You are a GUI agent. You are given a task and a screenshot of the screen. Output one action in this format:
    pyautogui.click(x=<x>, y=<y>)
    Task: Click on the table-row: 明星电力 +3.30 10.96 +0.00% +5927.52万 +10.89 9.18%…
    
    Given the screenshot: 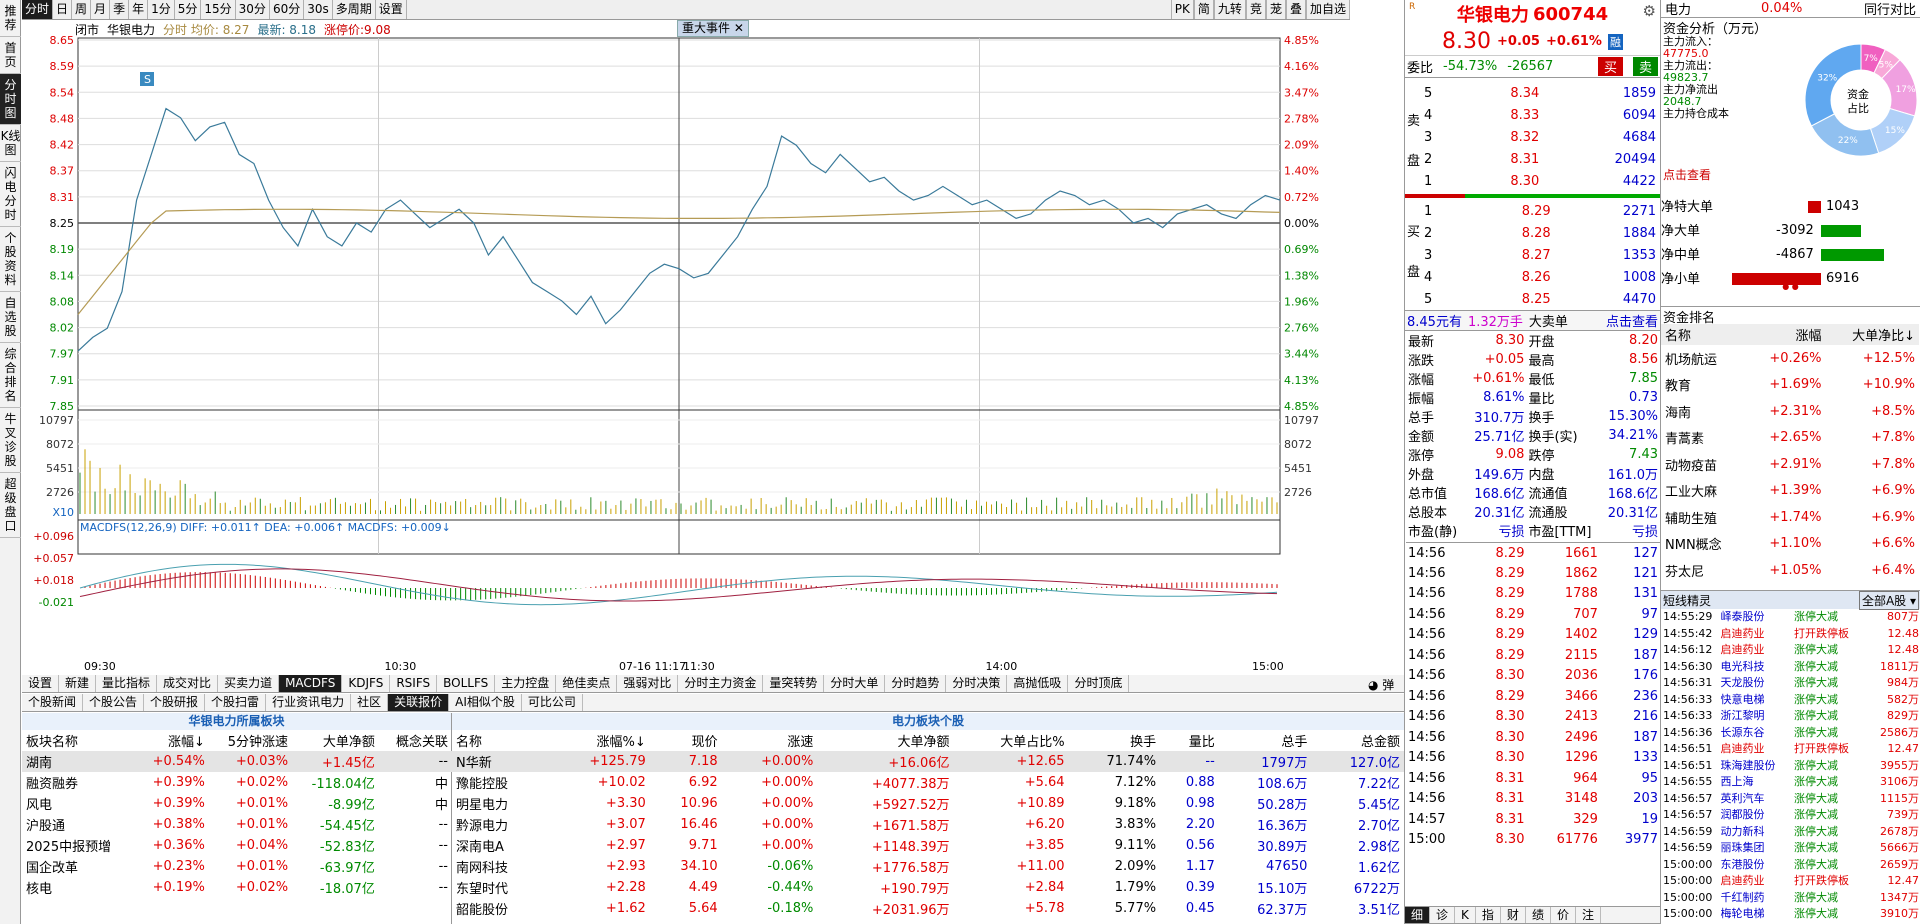 What is the action you would take?
    pyautogui.click(x=928, y=803)
    